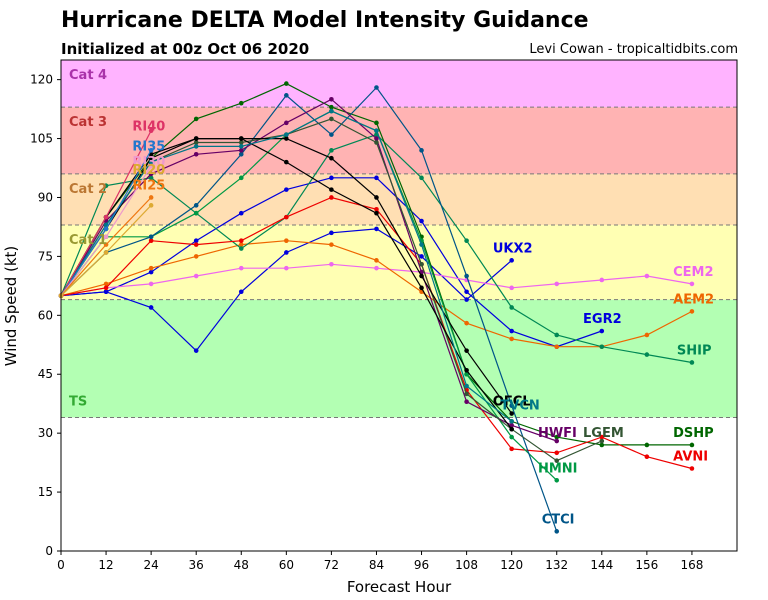 This screenshot has height=600, width=768. Describe the element at coordinates (148, 146) in the screenshot. I see `series-label-ri35: RI35` at that location.